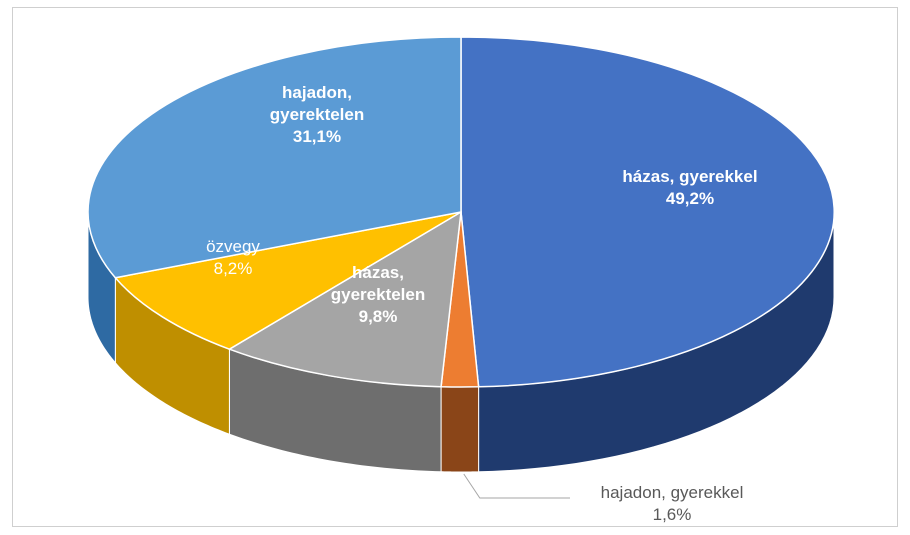  Describe the element at coordinates (233, 257) in the screenshot. I see `slice-label-3: özvegy 8,2%` at that location.